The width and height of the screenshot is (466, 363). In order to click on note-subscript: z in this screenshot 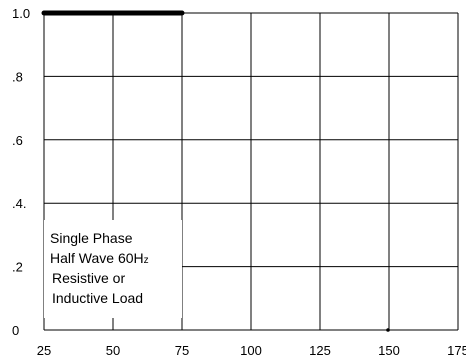, I will do `click(146, 260)`.